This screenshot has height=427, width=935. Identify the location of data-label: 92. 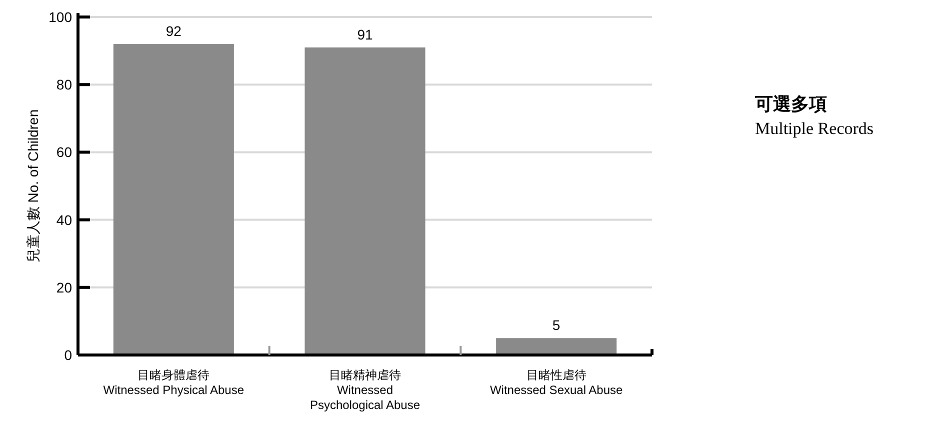
(174, 31).